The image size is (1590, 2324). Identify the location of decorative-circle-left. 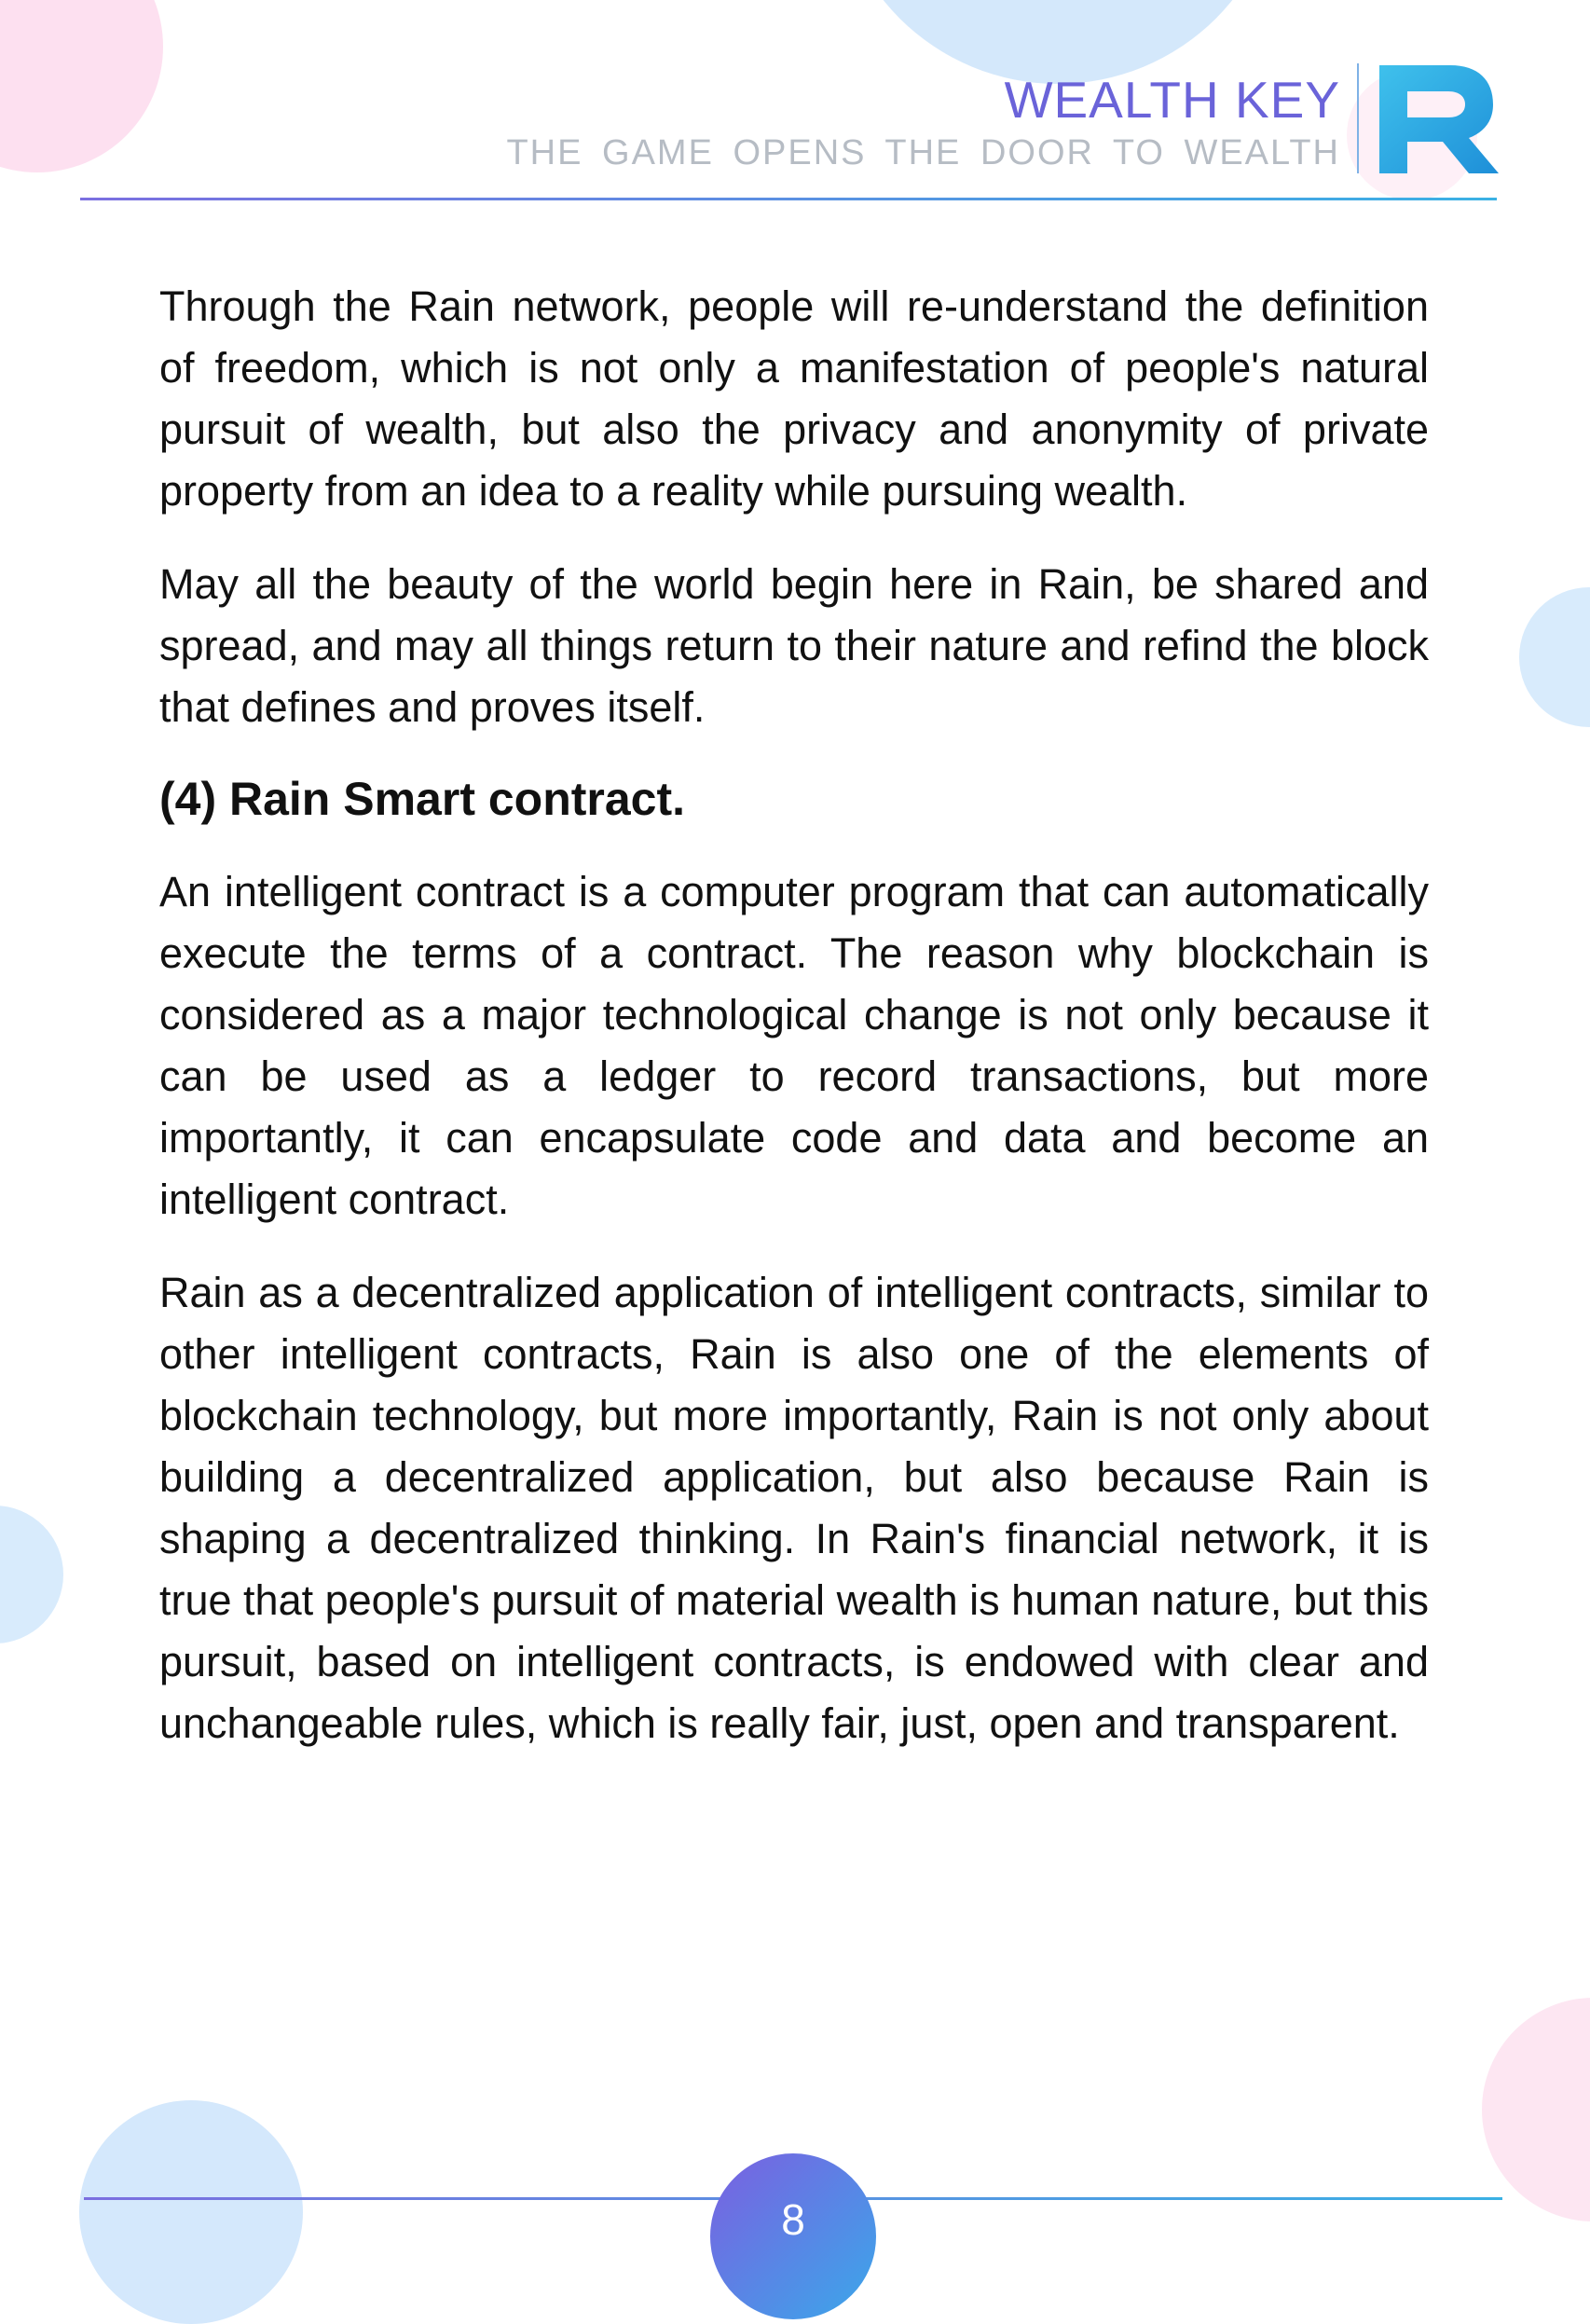
(31, 1574).